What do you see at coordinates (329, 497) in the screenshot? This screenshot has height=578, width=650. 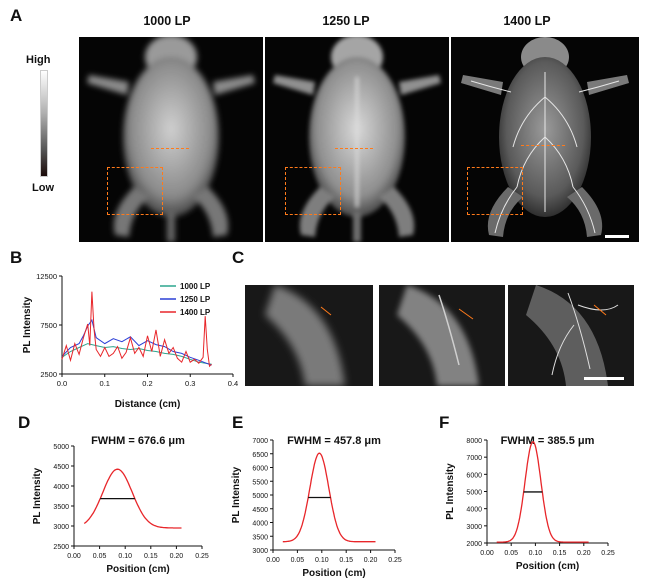 I see `chart-e-gaussian-curve` at bounding box center [329, 497].